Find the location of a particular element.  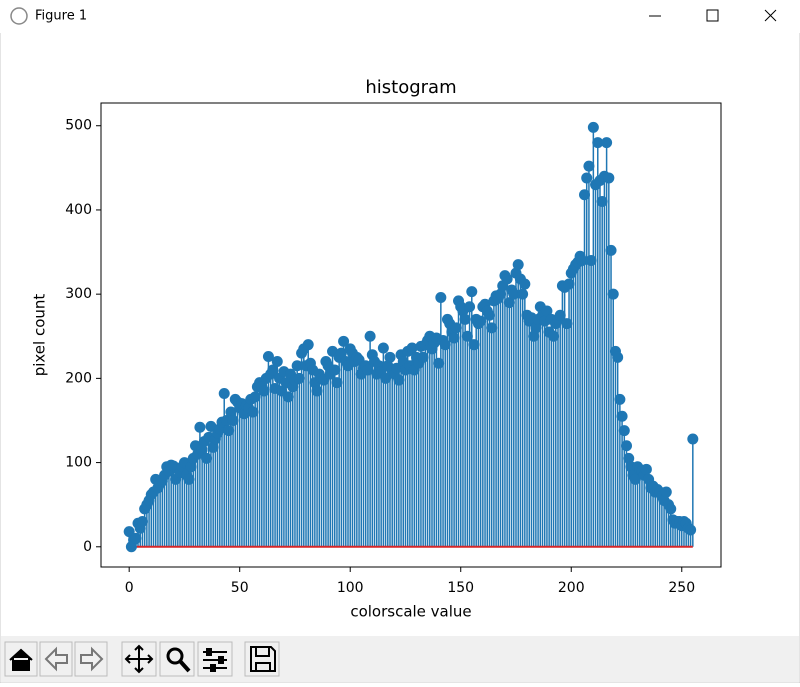

window-title: Figure 1 is located at coordinates (61, 16).